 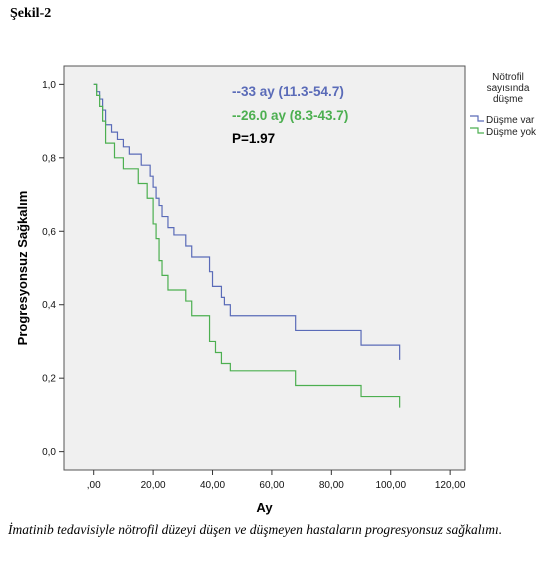 I want to click on legend-title-line: sayısında, so click(x=508, y=88).